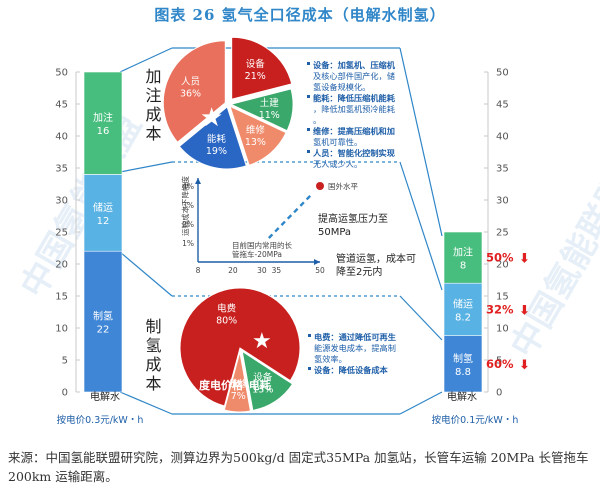 This screenshot has height=488, width=600. Describe the element at coordinates (100, 420) in the screenshot. I see `left-bar-price-label: 按电价0.3元/kW・h` at that location.